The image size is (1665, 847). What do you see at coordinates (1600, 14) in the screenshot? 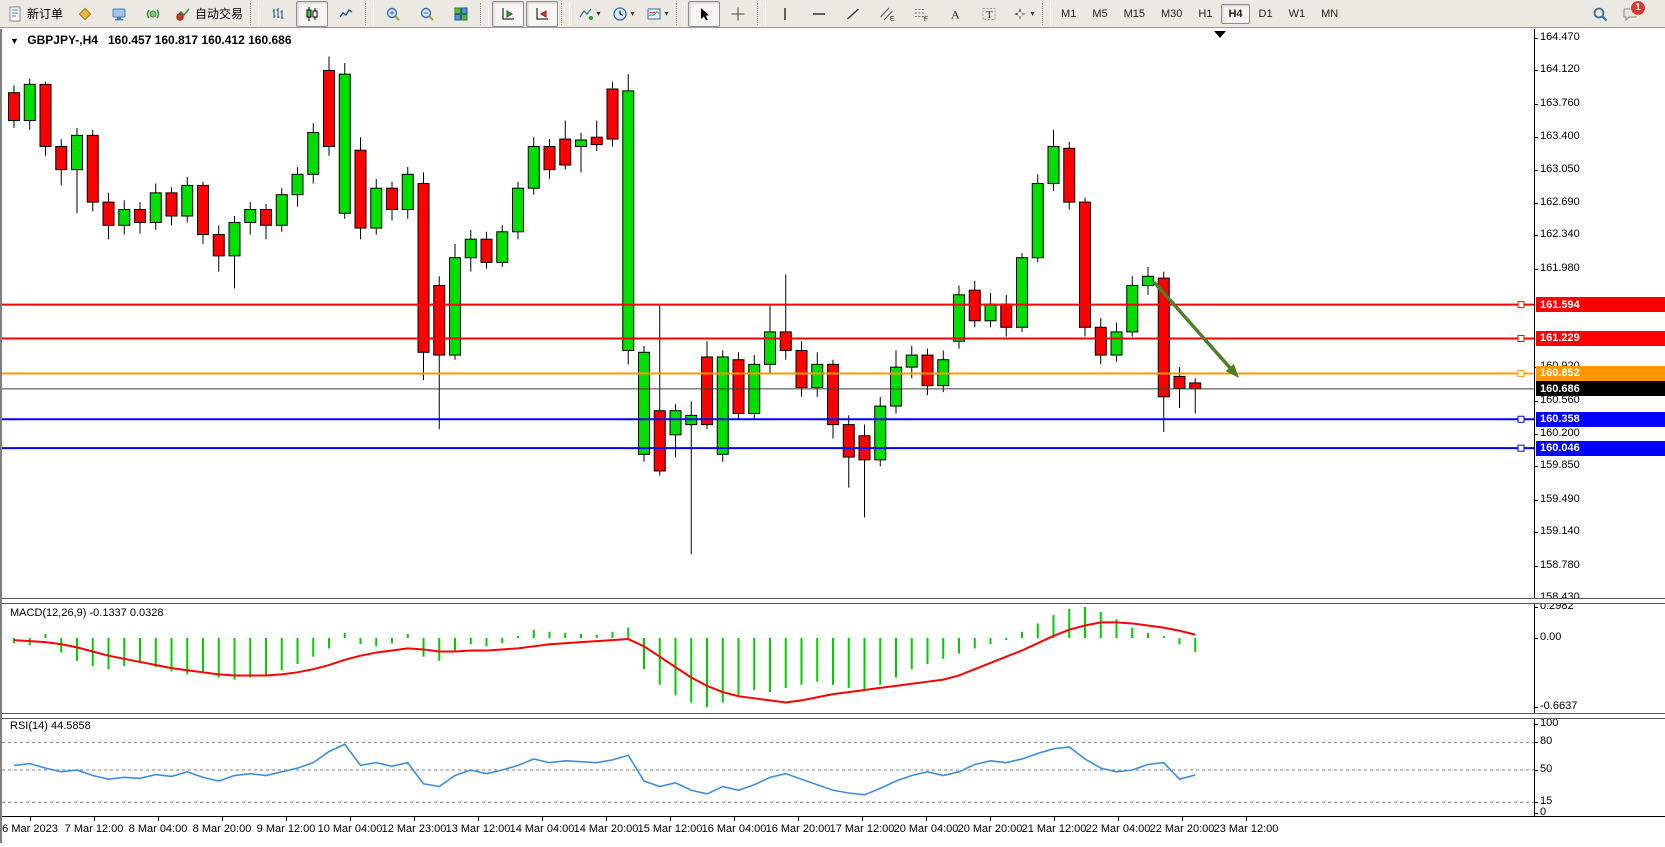
I see `search-button` at bounding box center [1600, 14].